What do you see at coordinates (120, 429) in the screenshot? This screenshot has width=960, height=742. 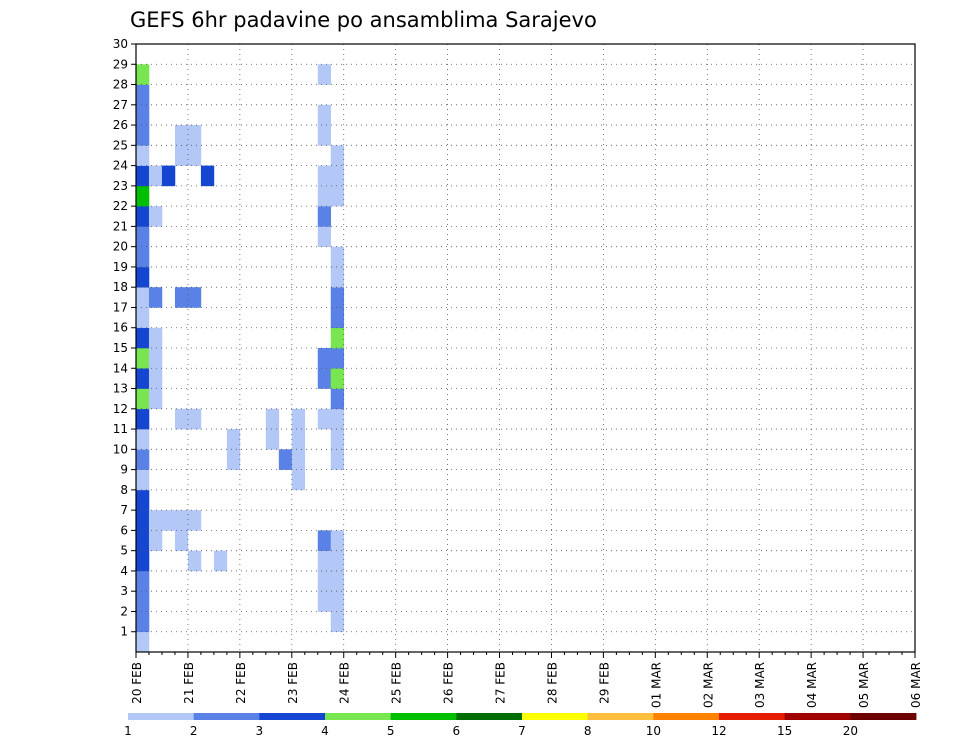 I see `y-tick-label: 11` at bounding box center [120, 429].